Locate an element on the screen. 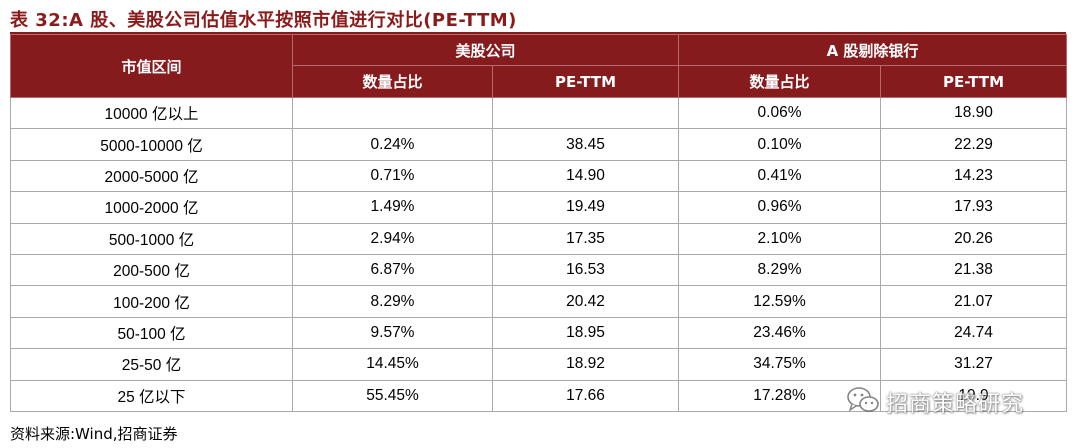 This screenshot has width=1080, height=448. cell-a-pe: 18.90 is located at coordinates (974, 113).